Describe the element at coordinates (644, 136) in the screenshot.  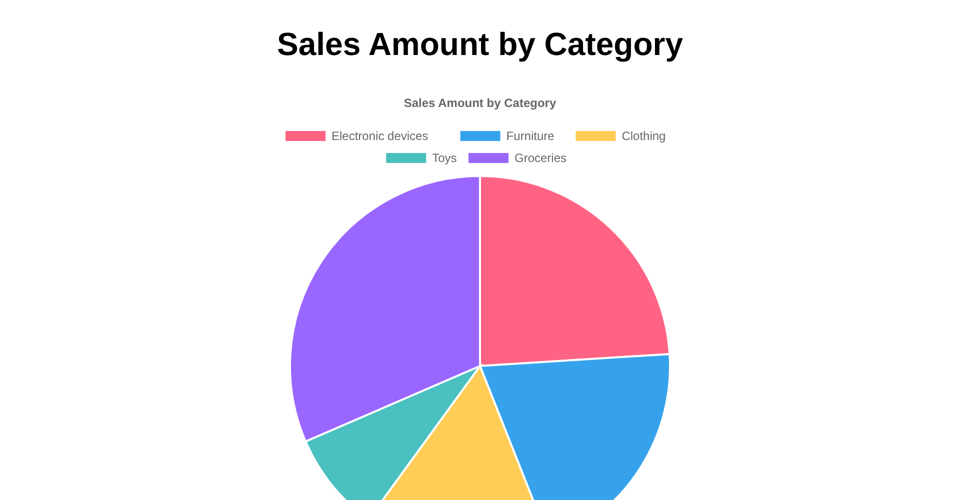
I see `legend-label: Clothing` at that location.